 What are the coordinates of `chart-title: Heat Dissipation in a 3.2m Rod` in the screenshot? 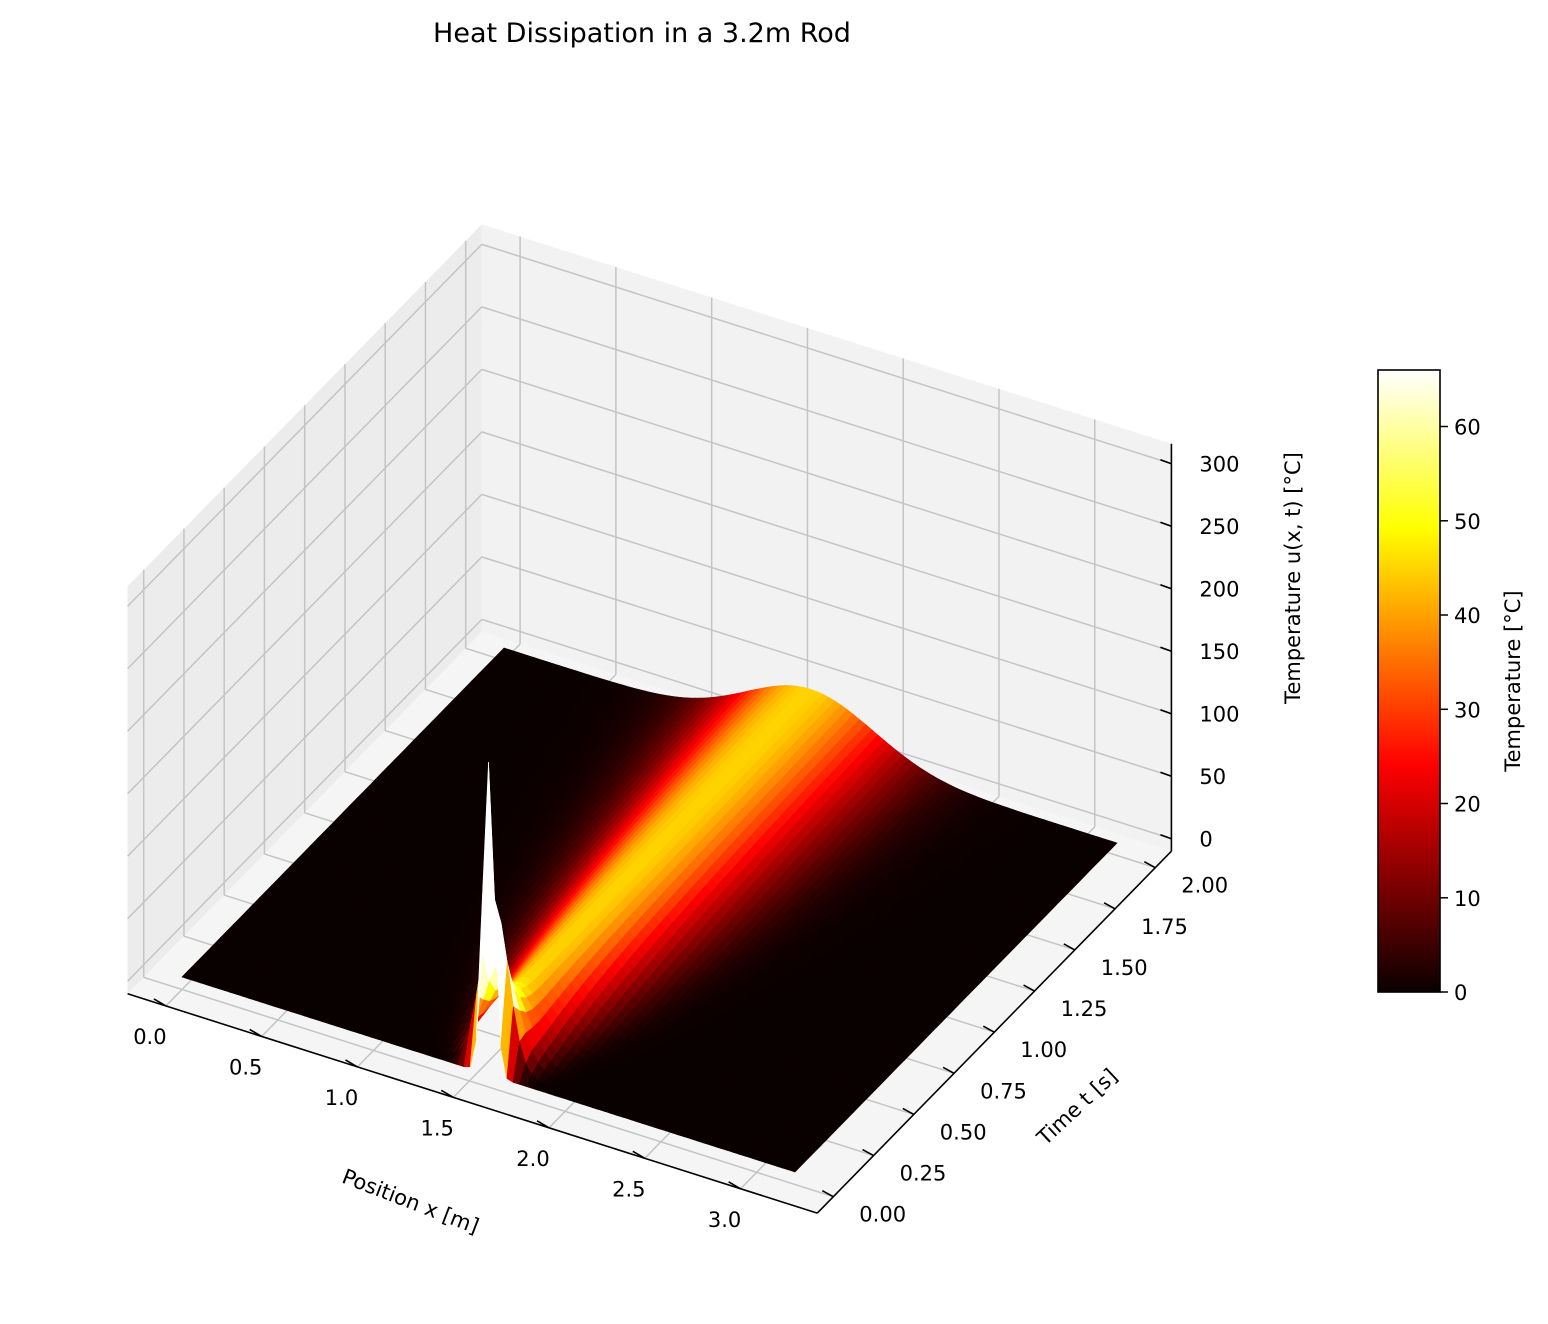 It's located at (642, 33).